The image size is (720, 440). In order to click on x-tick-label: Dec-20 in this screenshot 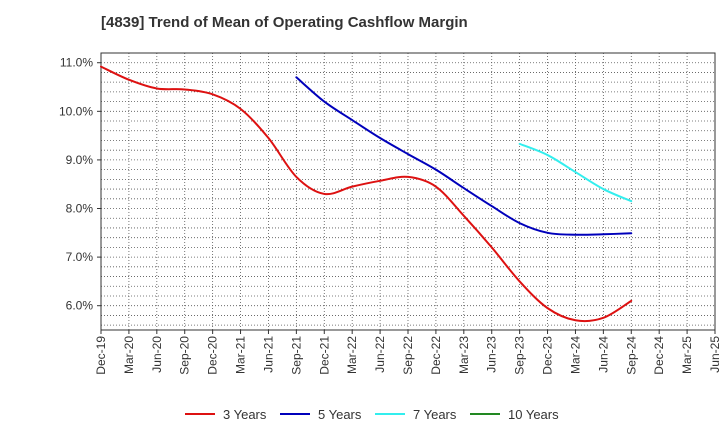, I will do `click(213, 355)`.